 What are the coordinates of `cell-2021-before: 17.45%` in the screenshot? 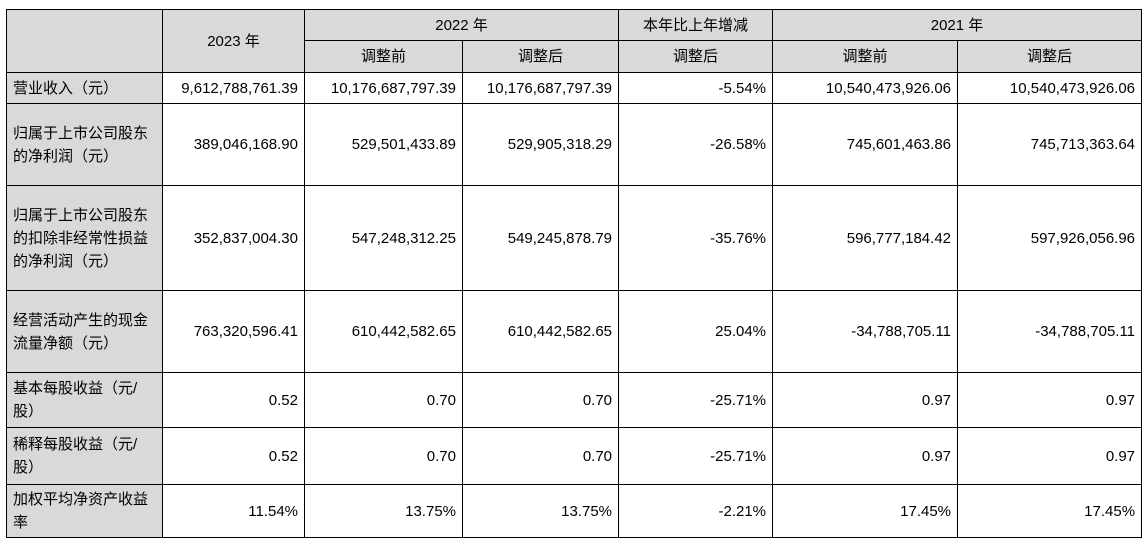 It's located at (865, 511).